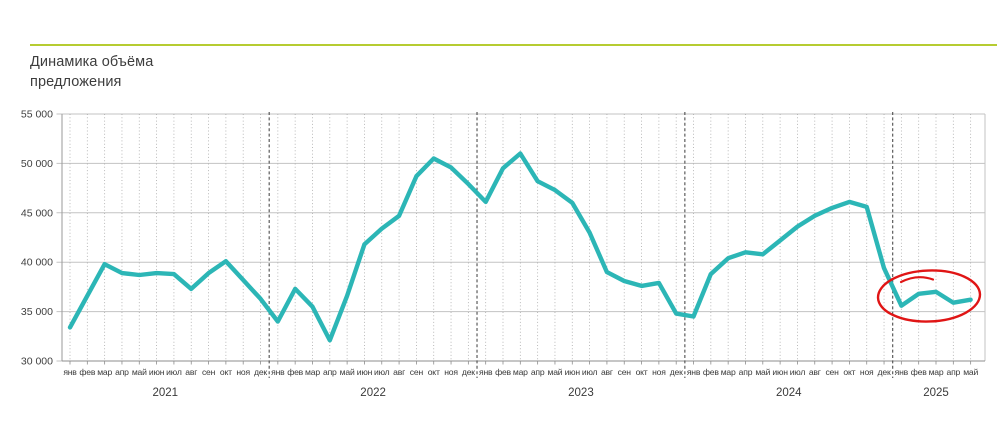  I want to click on y-axis-tick-label: 40 000, so click(37, 263).